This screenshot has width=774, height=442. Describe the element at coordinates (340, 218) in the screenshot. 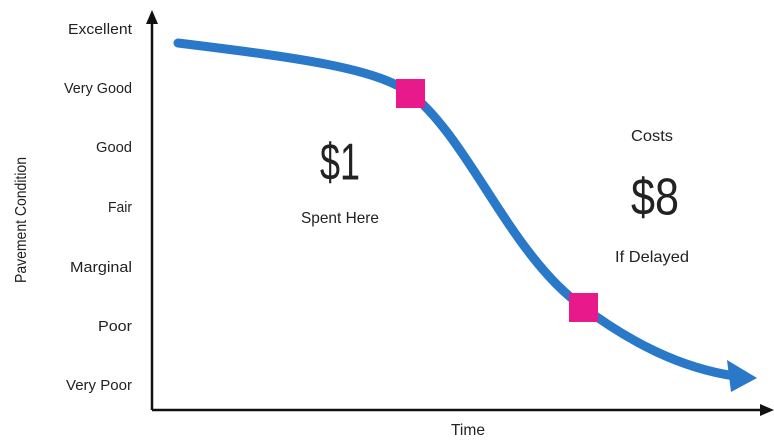

I see `early-caption: Spent Here` at that location.